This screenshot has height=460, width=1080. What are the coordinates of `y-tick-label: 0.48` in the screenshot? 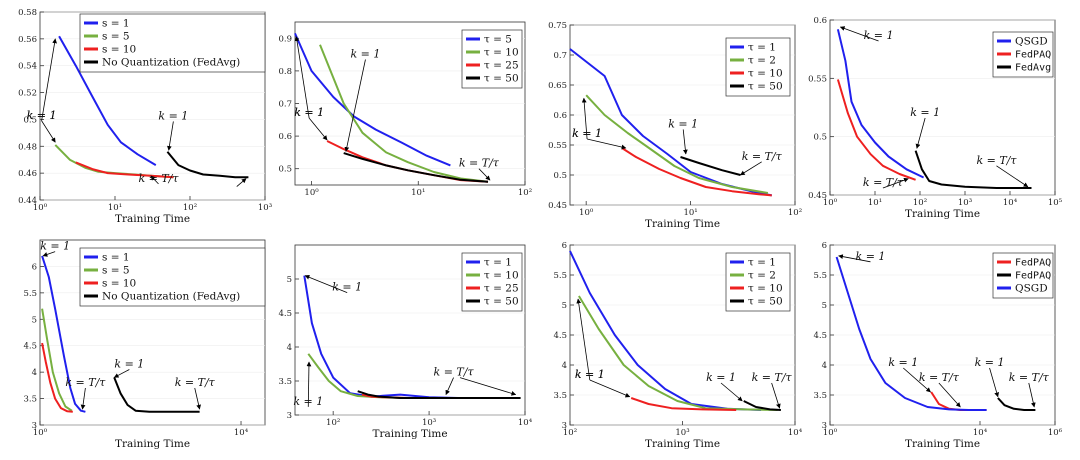 It's located at (27, 147).